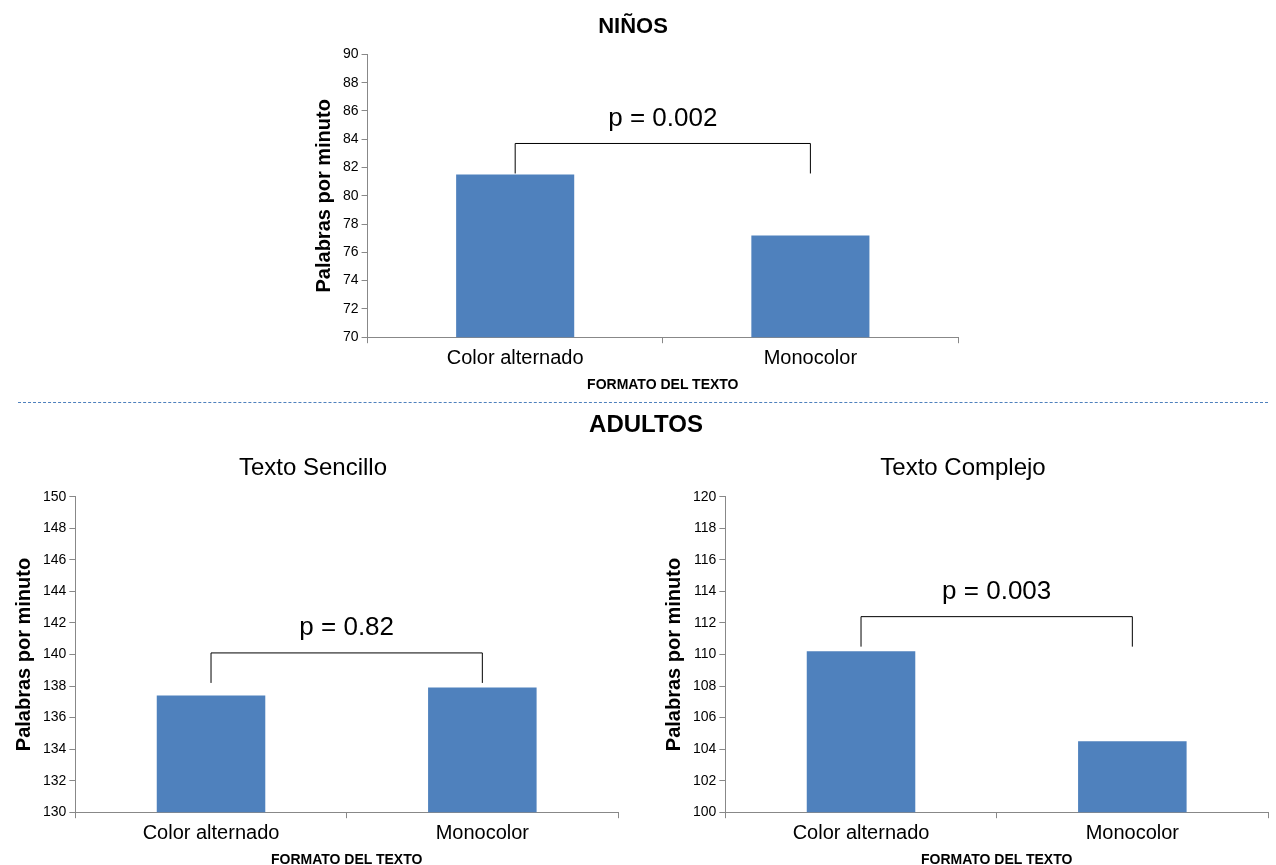 The image size is (1276, 865). What do you see at coordinates (350, 166) in the screenshot?
I see `y-tick-label: 82` at bounding box center [350, 166].